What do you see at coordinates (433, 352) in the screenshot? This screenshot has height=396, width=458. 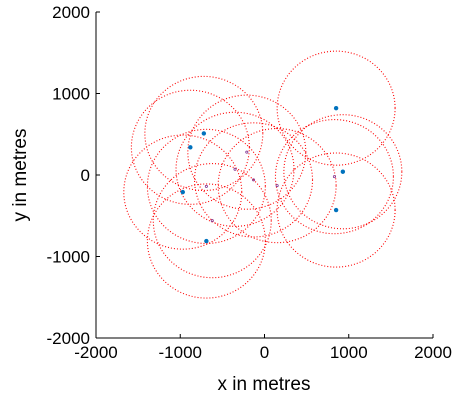 I see `x-tick-label-5: 2000` at bounding box center [433, 352].